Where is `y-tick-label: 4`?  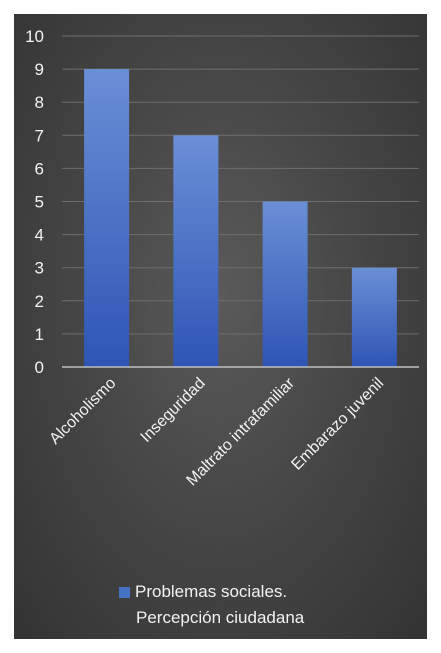 y-tick-label: 4 is located at coordinates (39, 235).